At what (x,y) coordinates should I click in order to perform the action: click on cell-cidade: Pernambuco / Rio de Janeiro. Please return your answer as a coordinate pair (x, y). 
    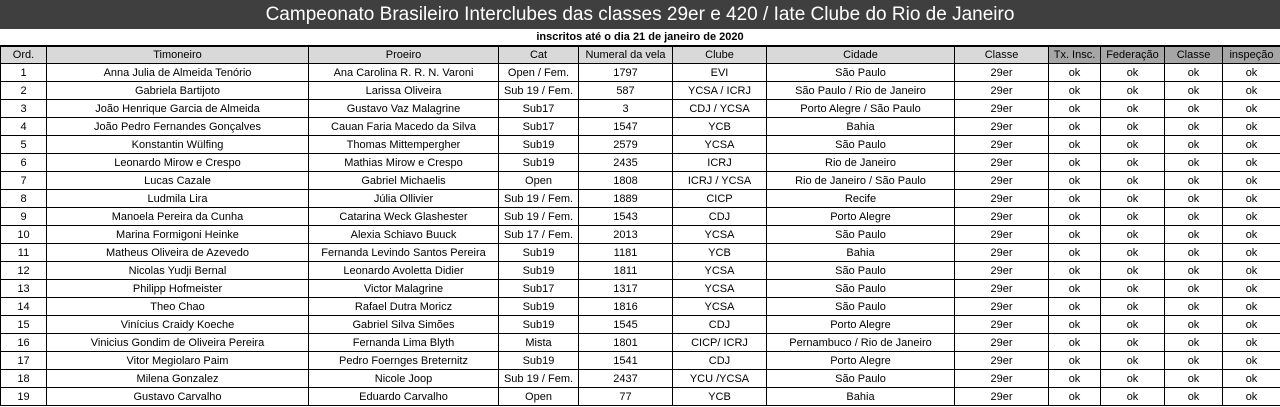
    Looking at the image, I should click on (860, 342).